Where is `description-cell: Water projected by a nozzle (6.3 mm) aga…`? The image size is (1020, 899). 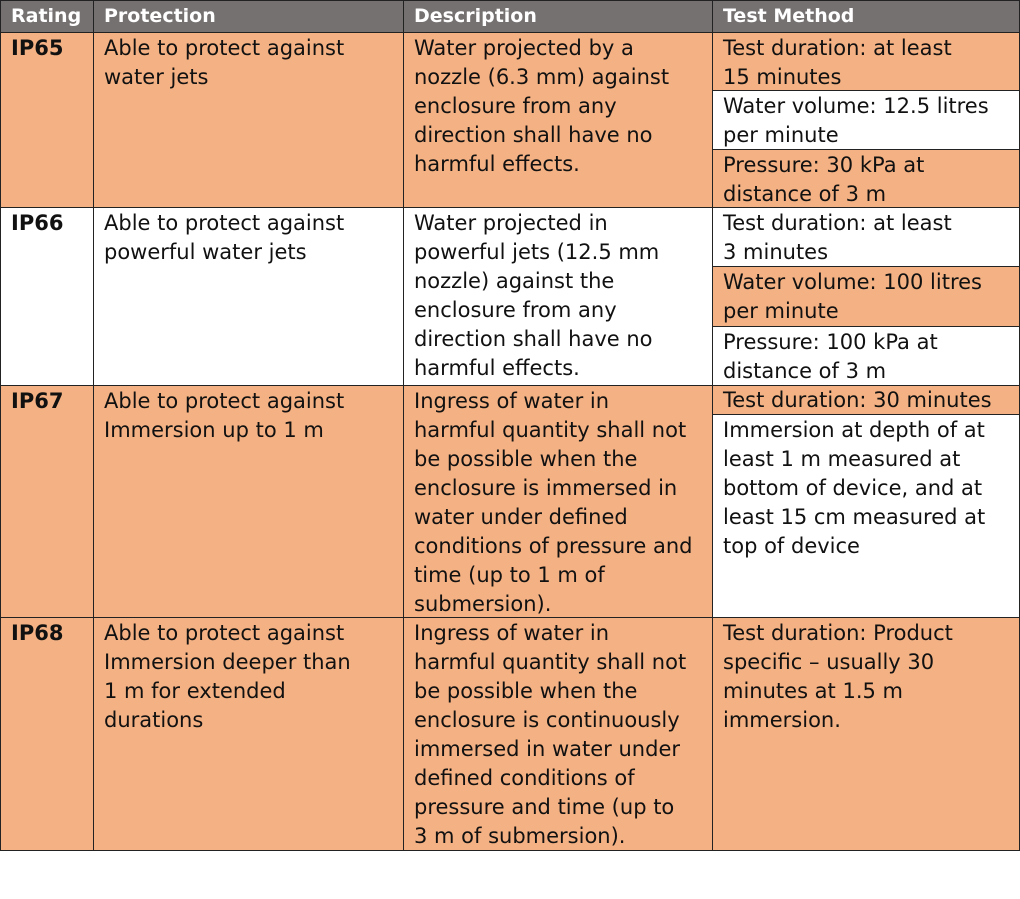 description-cell: Water projected by a nozzle (6.3 mm) aga… is located at coordinates (558, 120).